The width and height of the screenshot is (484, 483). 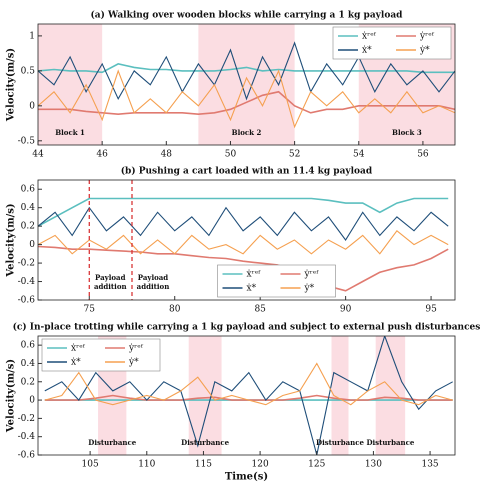 What do you see at coordinates (167, 155) in the screenshot?
I see `x-tick-label: 48` at bounding box center [167, 155].